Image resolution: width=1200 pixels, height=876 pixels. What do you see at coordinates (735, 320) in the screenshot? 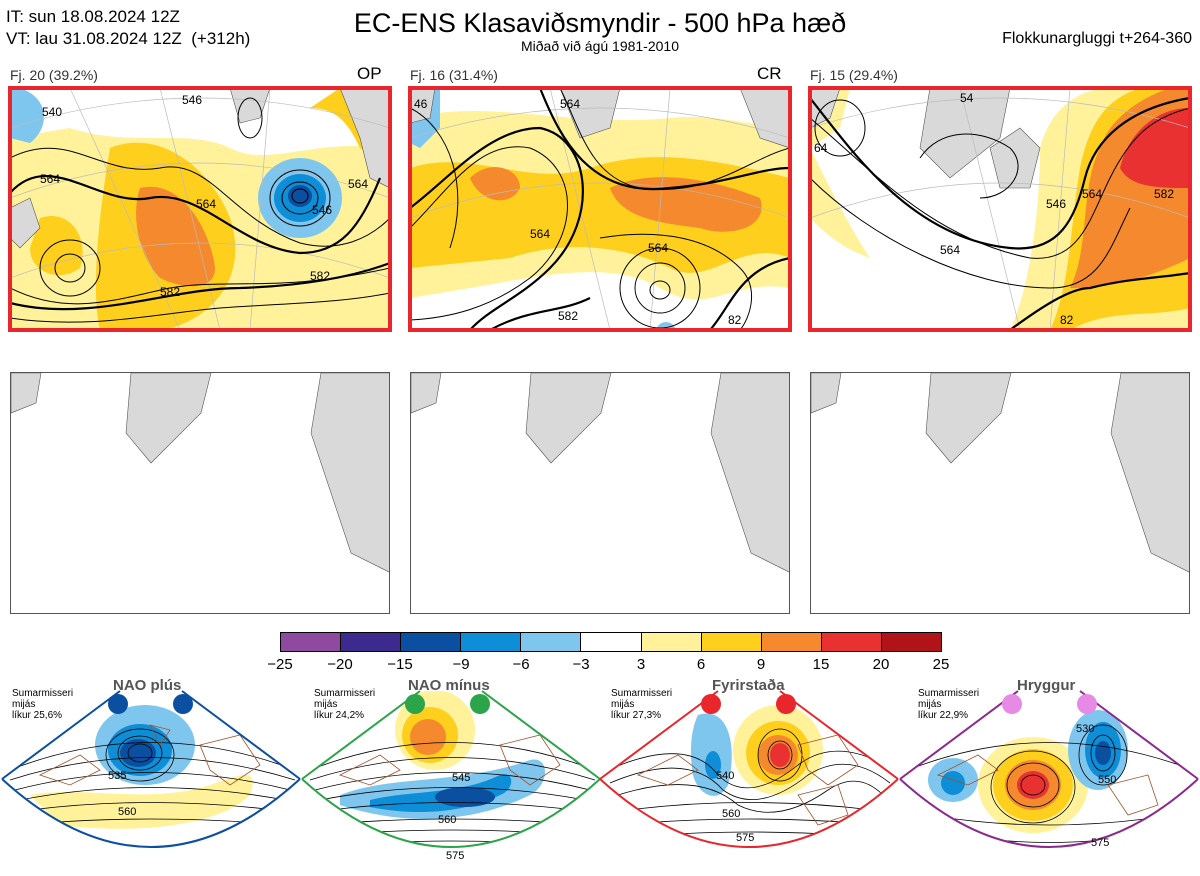
I see `cluster-2-contour-label: 82` at bounding box center [735, 320].